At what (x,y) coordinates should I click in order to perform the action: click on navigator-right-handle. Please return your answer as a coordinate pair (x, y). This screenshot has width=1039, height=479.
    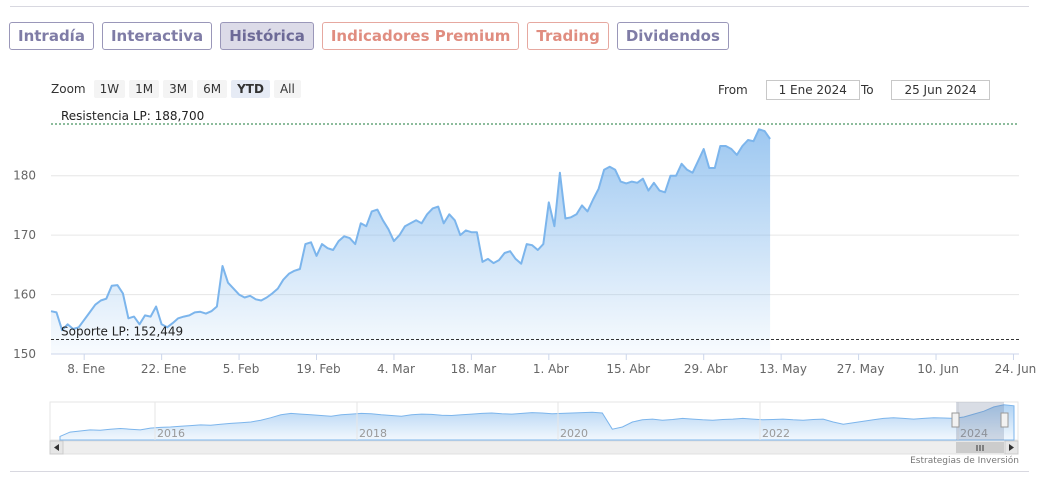
    Looking at the image, I should click on (1004, 420).